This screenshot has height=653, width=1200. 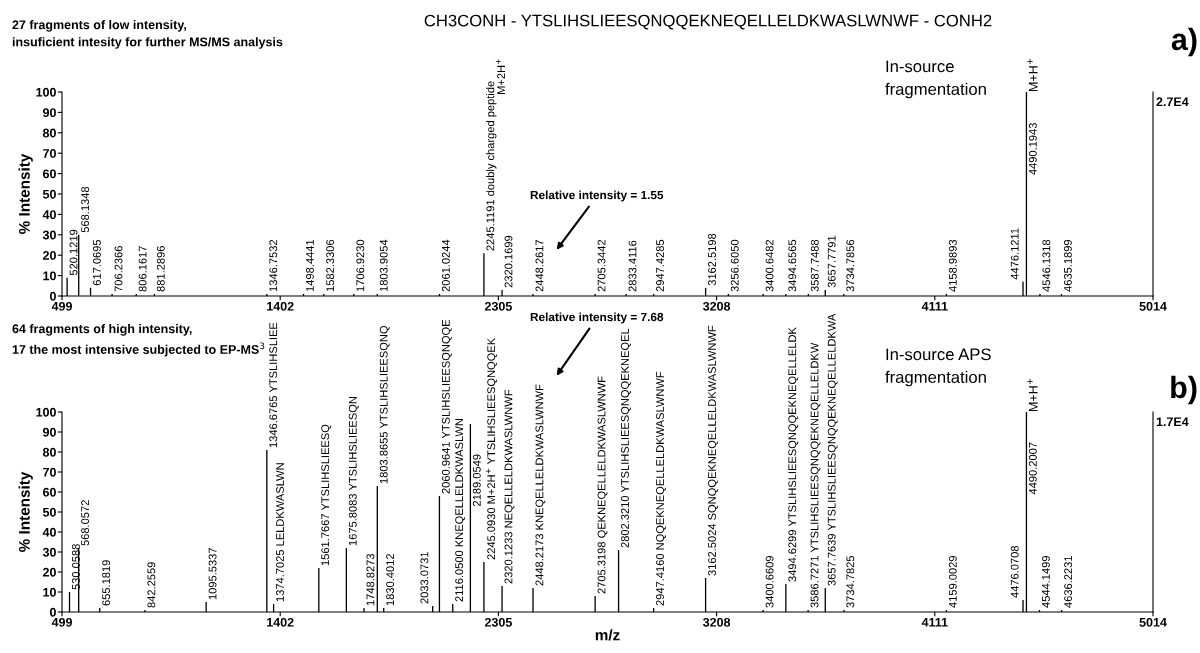 I want to click on annotation: 3734.7856, so click(x=850, y=265).